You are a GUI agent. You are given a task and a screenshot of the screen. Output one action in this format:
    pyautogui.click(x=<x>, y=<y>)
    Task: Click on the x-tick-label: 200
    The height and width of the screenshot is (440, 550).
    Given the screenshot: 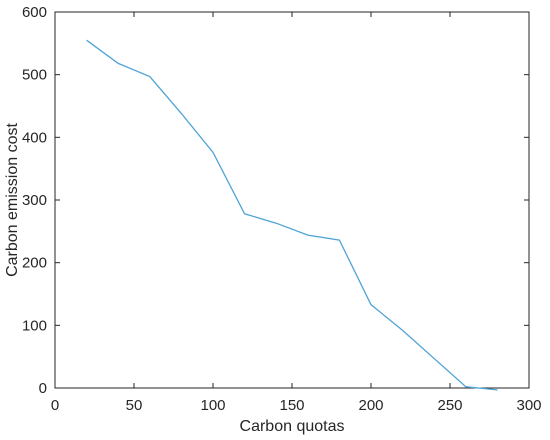 What is the action you would take?
    pyautogui.click(x=370, y=405)
    